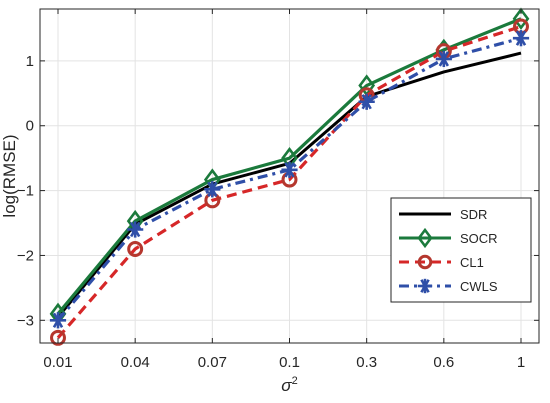  Describe the element at coordinates (9, 175) in the screenshot. I see `y-axis-label: log(RMSE)` at that location.